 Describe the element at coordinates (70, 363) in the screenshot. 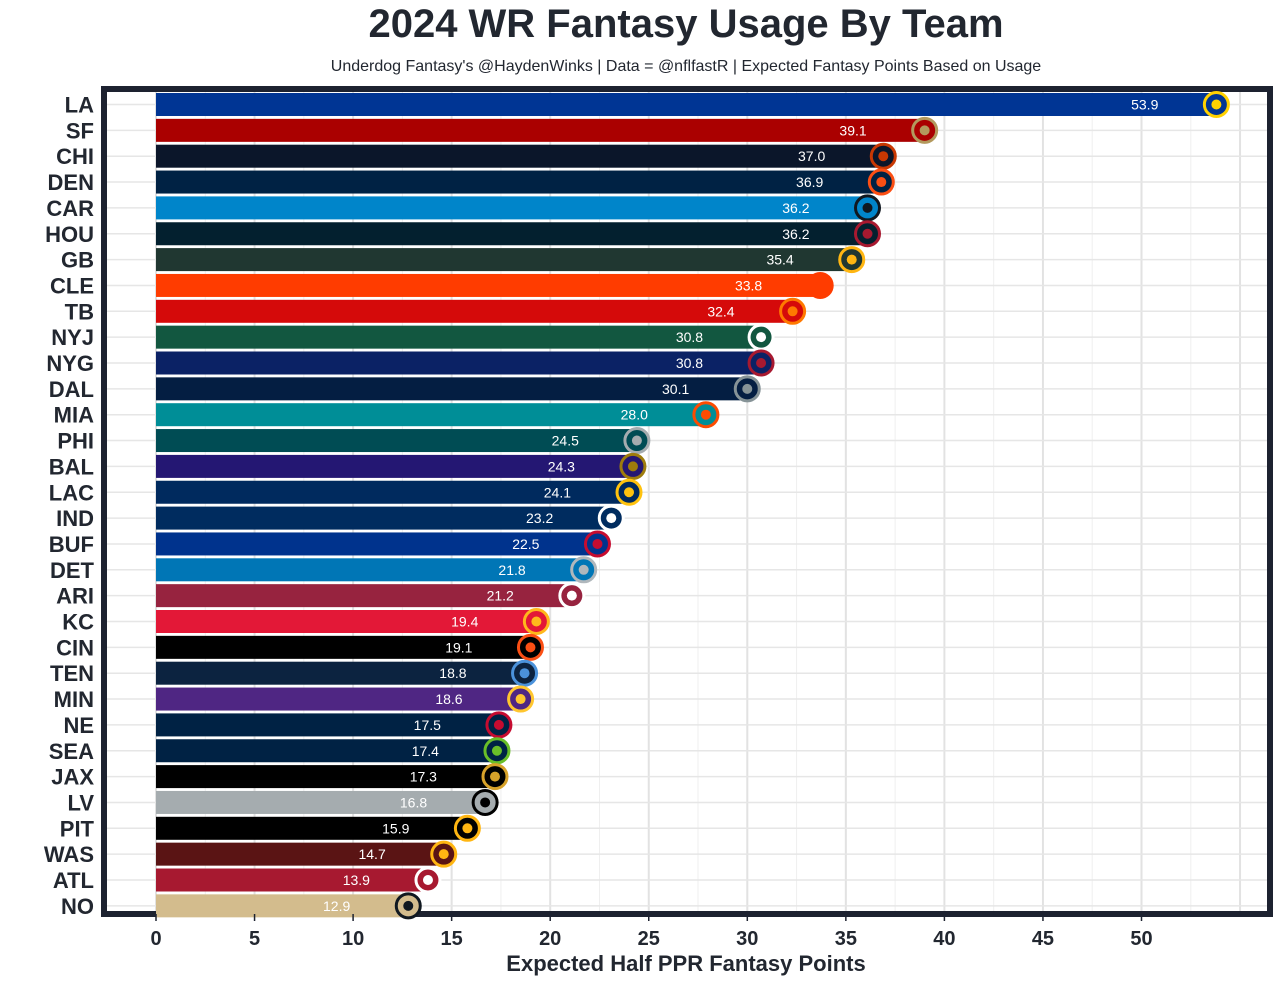

I see `y-tick-label-nyg: NYG` at that location.